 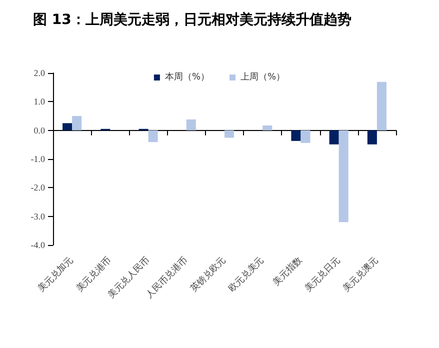 What do you see at coordinates (208, 274) in the screenshot?
I see `x-tick-label: 英镑兑欧元` at bounding box center [208, 274].